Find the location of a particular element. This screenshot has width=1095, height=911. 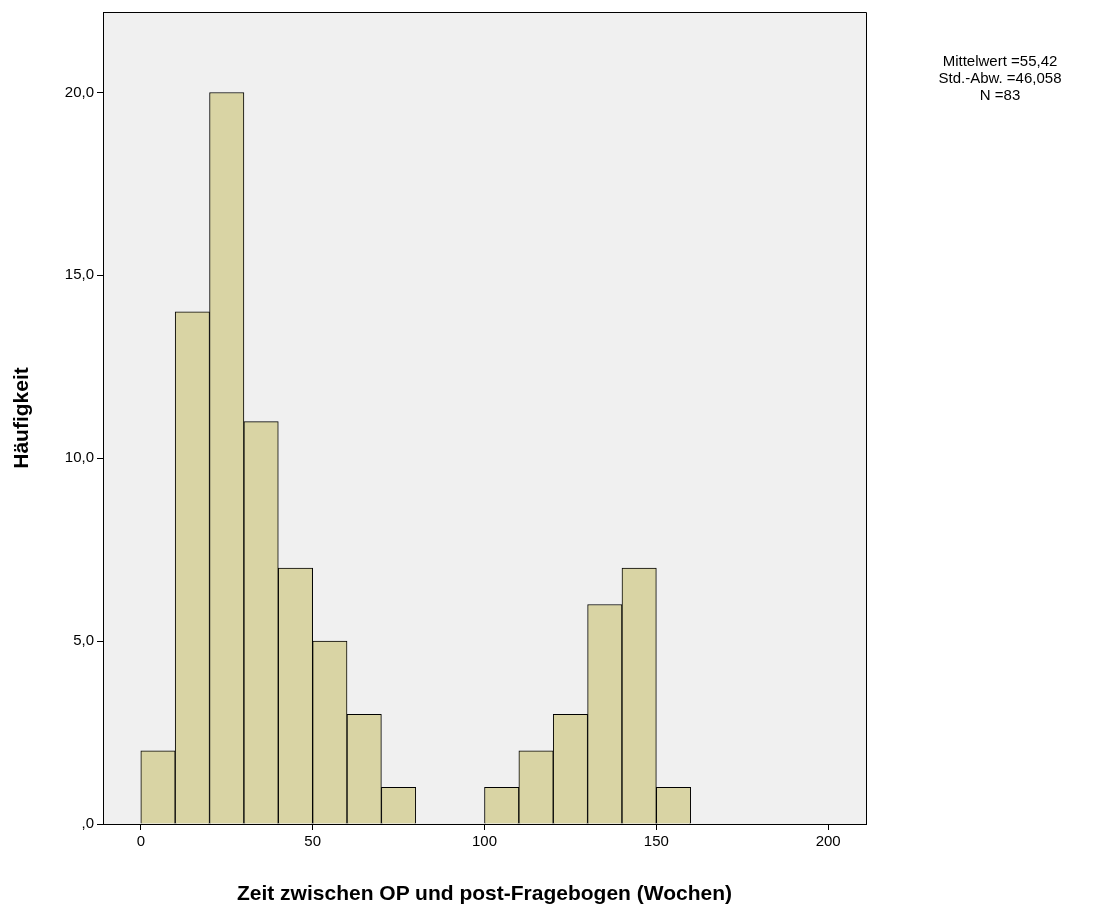

x-axis-title: Zeit zwischen OP und post-Fragebogen (Wochen) is located at coordinates (484, 893).